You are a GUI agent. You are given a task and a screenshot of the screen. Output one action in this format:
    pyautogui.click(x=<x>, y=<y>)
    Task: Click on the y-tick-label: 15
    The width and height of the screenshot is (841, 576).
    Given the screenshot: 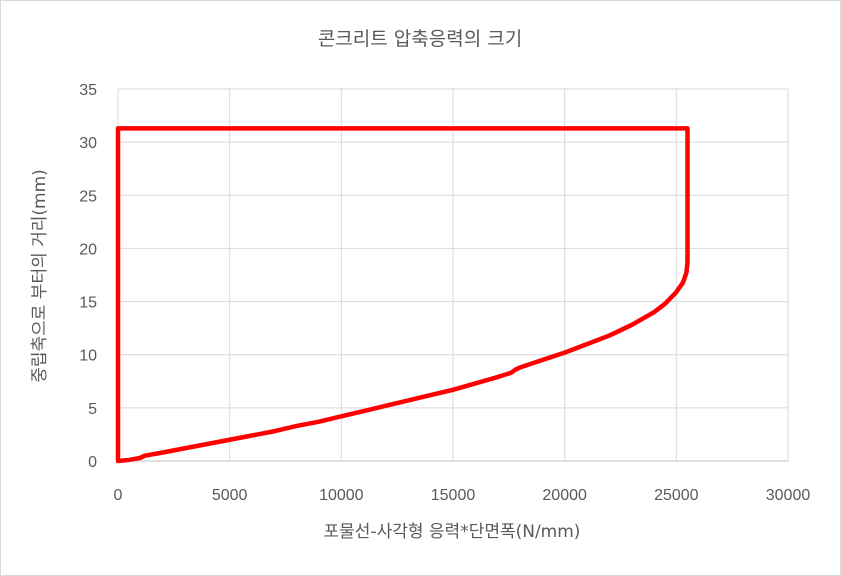 What is the action you would take?
    pyautogui.click(x=88, y=303)
    